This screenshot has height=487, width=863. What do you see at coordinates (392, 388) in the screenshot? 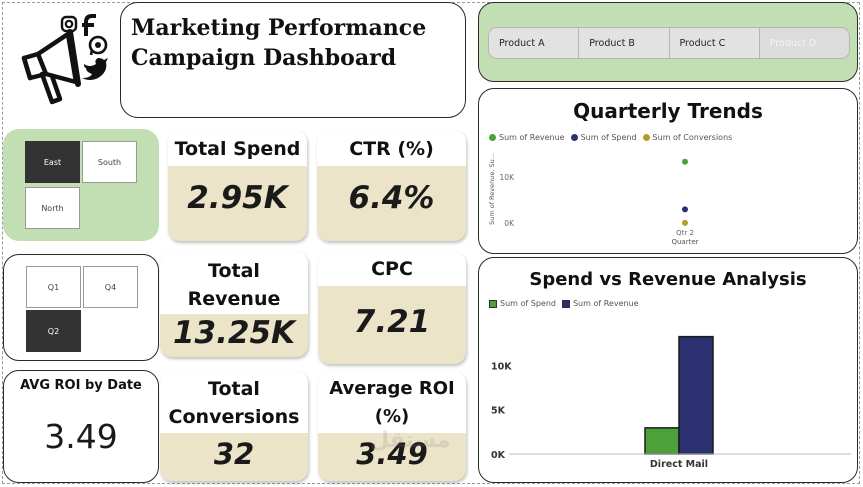
I see `kpi-average-roi-label-1: Average ROI` at bounding box center [392, 388].